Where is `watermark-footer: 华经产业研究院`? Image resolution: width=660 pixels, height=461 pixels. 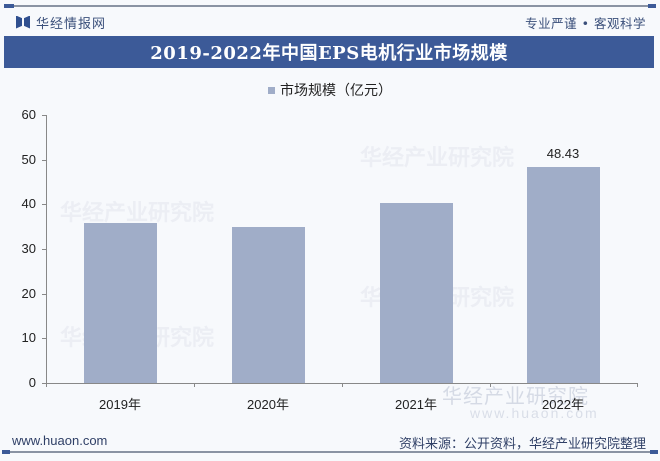 watermark-footer: 华经产业研究院 is located at coordinates (515, 396).